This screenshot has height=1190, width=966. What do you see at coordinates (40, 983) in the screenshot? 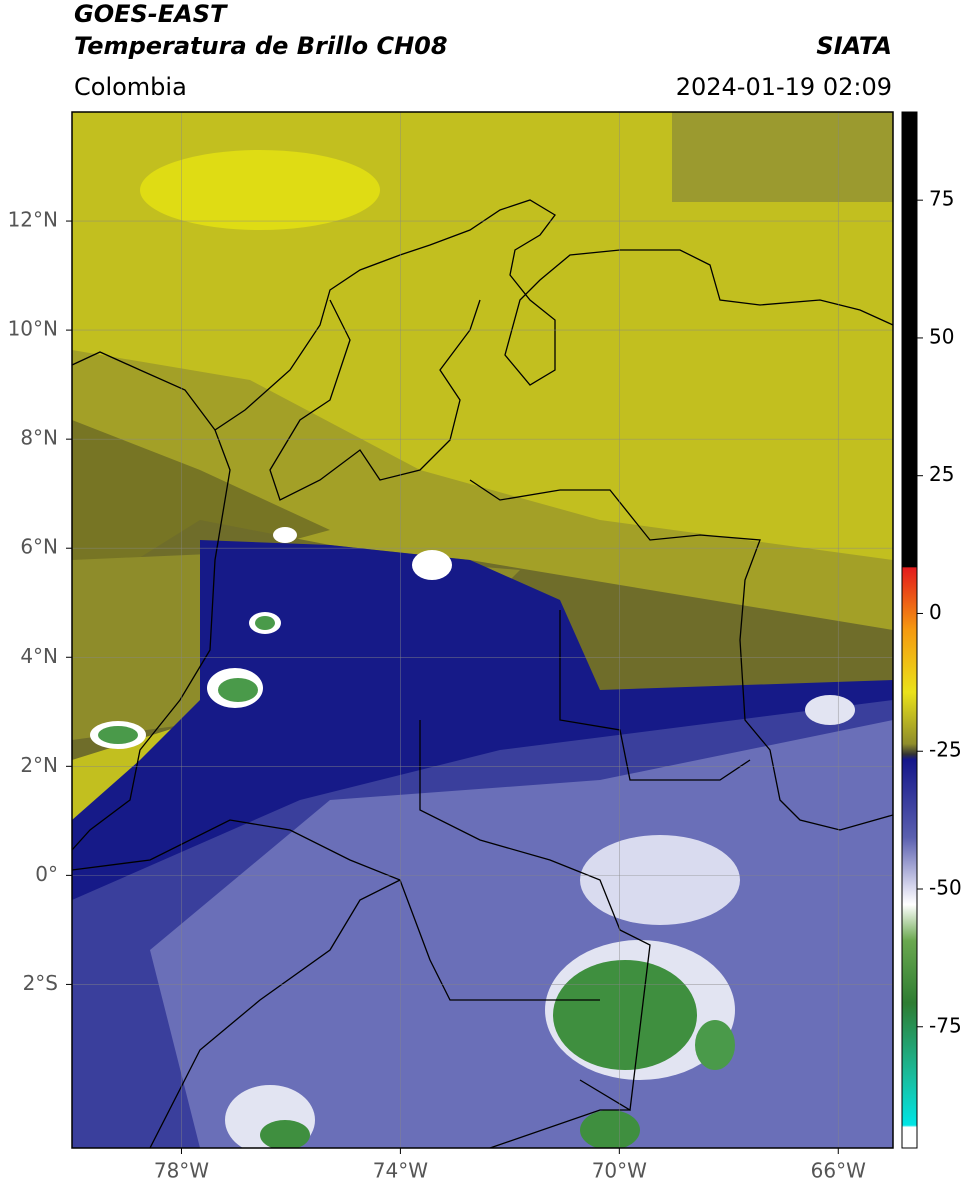
I see `y-tick-label: 2°S` at bounding box center [40, 983].